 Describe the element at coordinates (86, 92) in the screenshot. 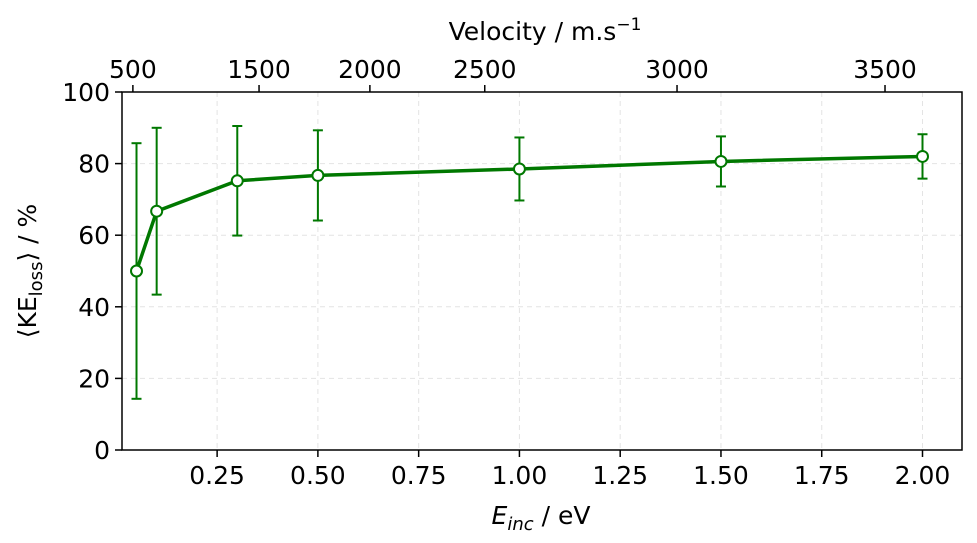

I see `y-tick-label: 100` at that location.